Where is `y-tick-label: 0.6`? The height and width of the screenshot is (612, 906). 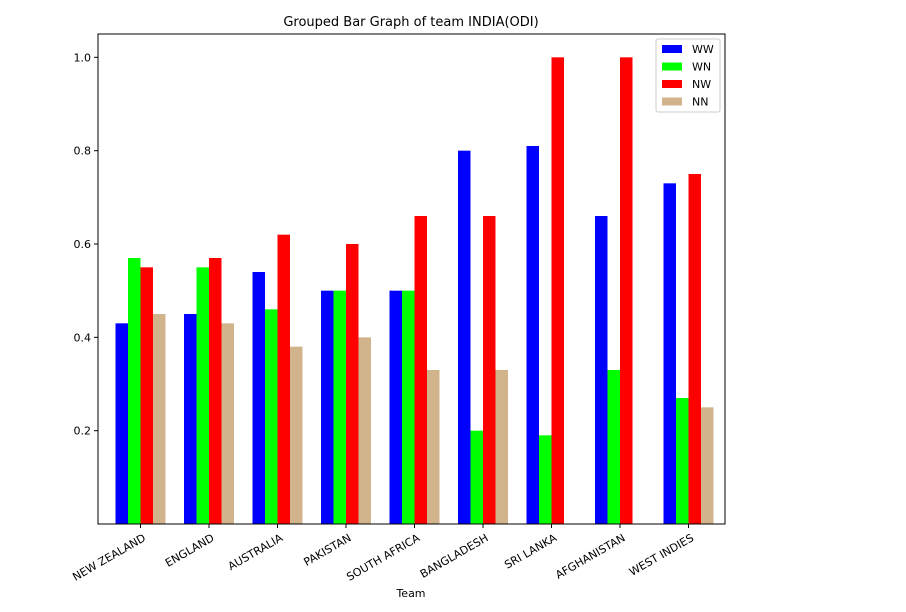 y-tick-label: 0.6 is located at coordinates (83, 244).